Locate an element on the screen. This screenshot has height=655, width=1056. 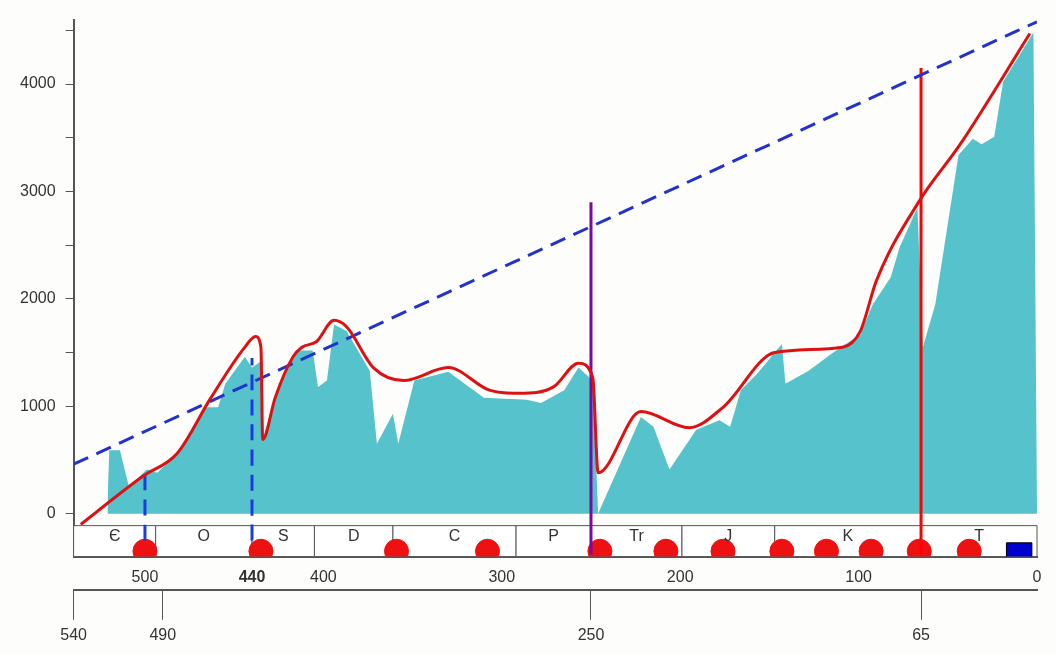
band-label: Tr is located at coordinates (637, 536).